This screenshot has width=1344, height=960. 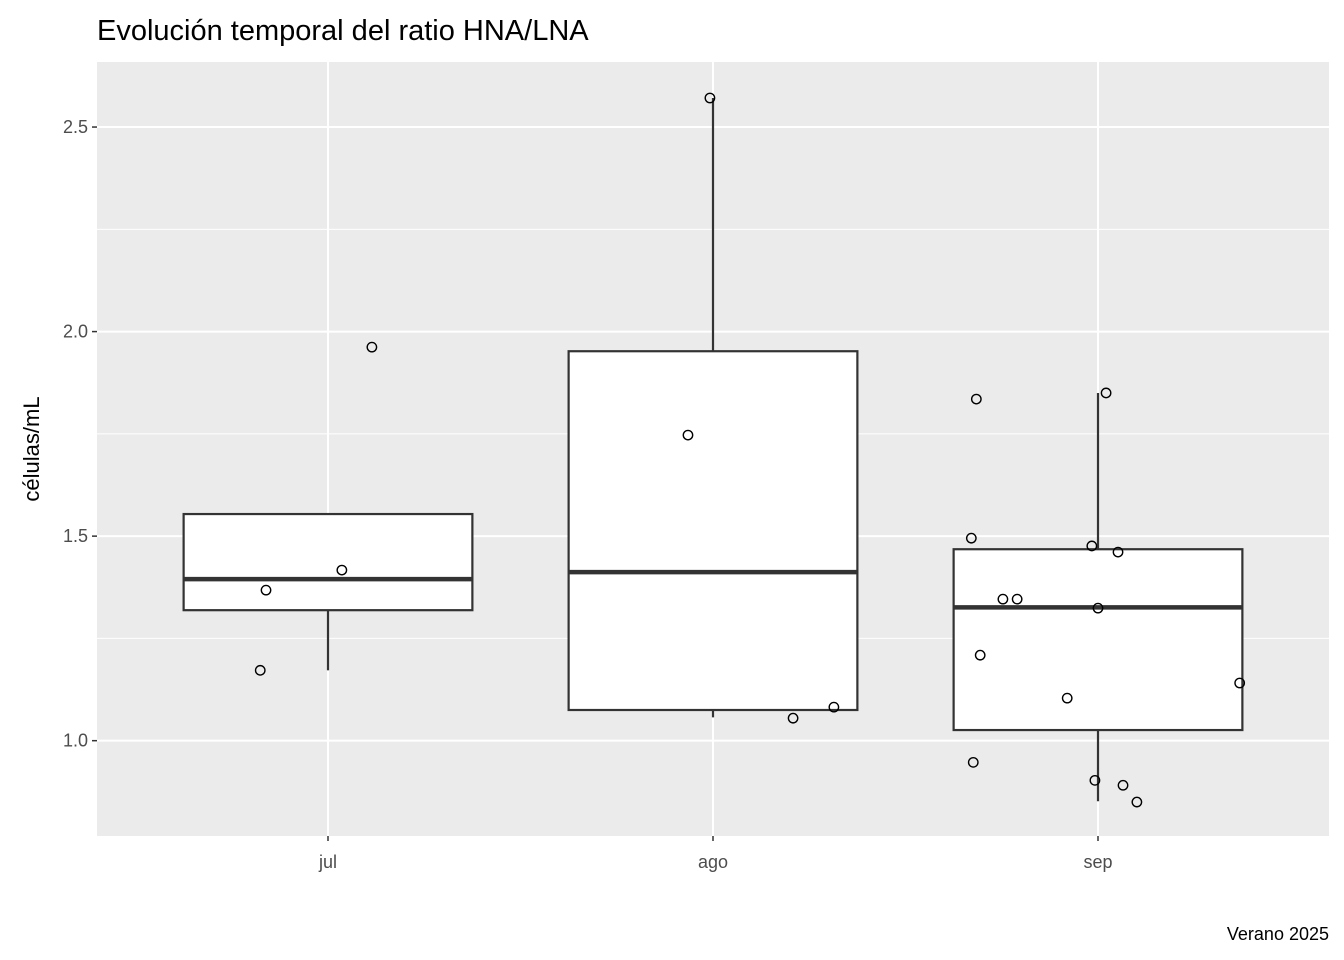 What do you see at coordinates (75, 741) in the screenshot?
I see `y-tick-label: 1.0` at bounding box center [75, 741].